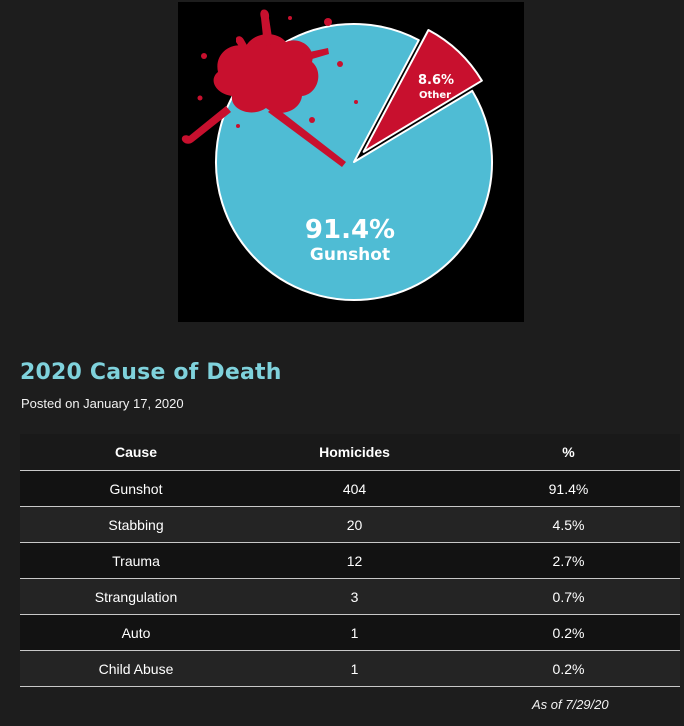 Image resolution: width=684 pixels, height=726 pixels. I want to click on other-name-label: Other, so click(435, 95).